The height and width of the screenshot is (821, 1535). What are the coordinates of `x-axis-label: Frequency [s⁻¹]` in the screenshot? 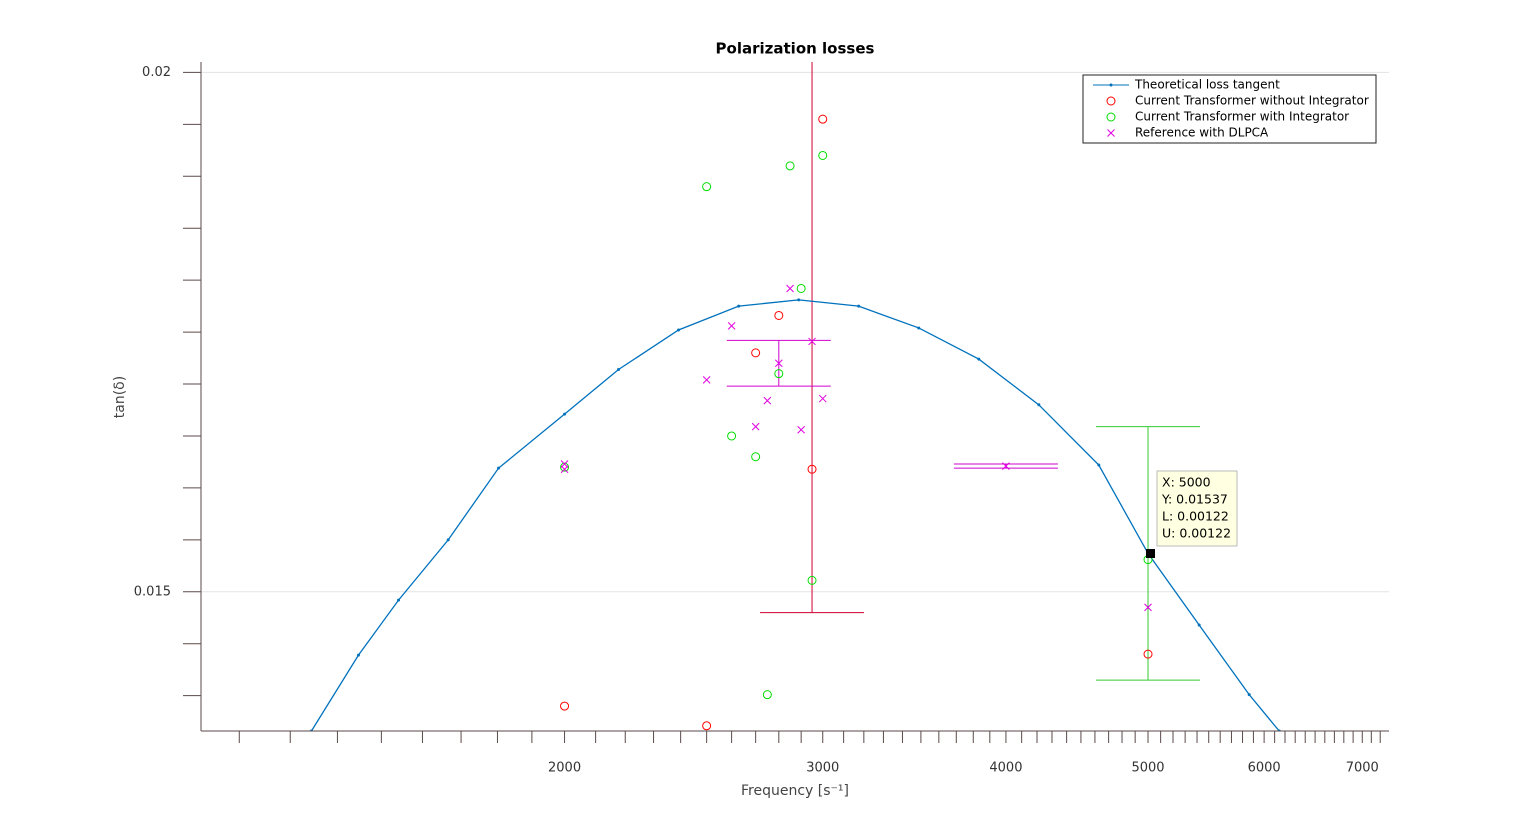 It's located at (795, 791).